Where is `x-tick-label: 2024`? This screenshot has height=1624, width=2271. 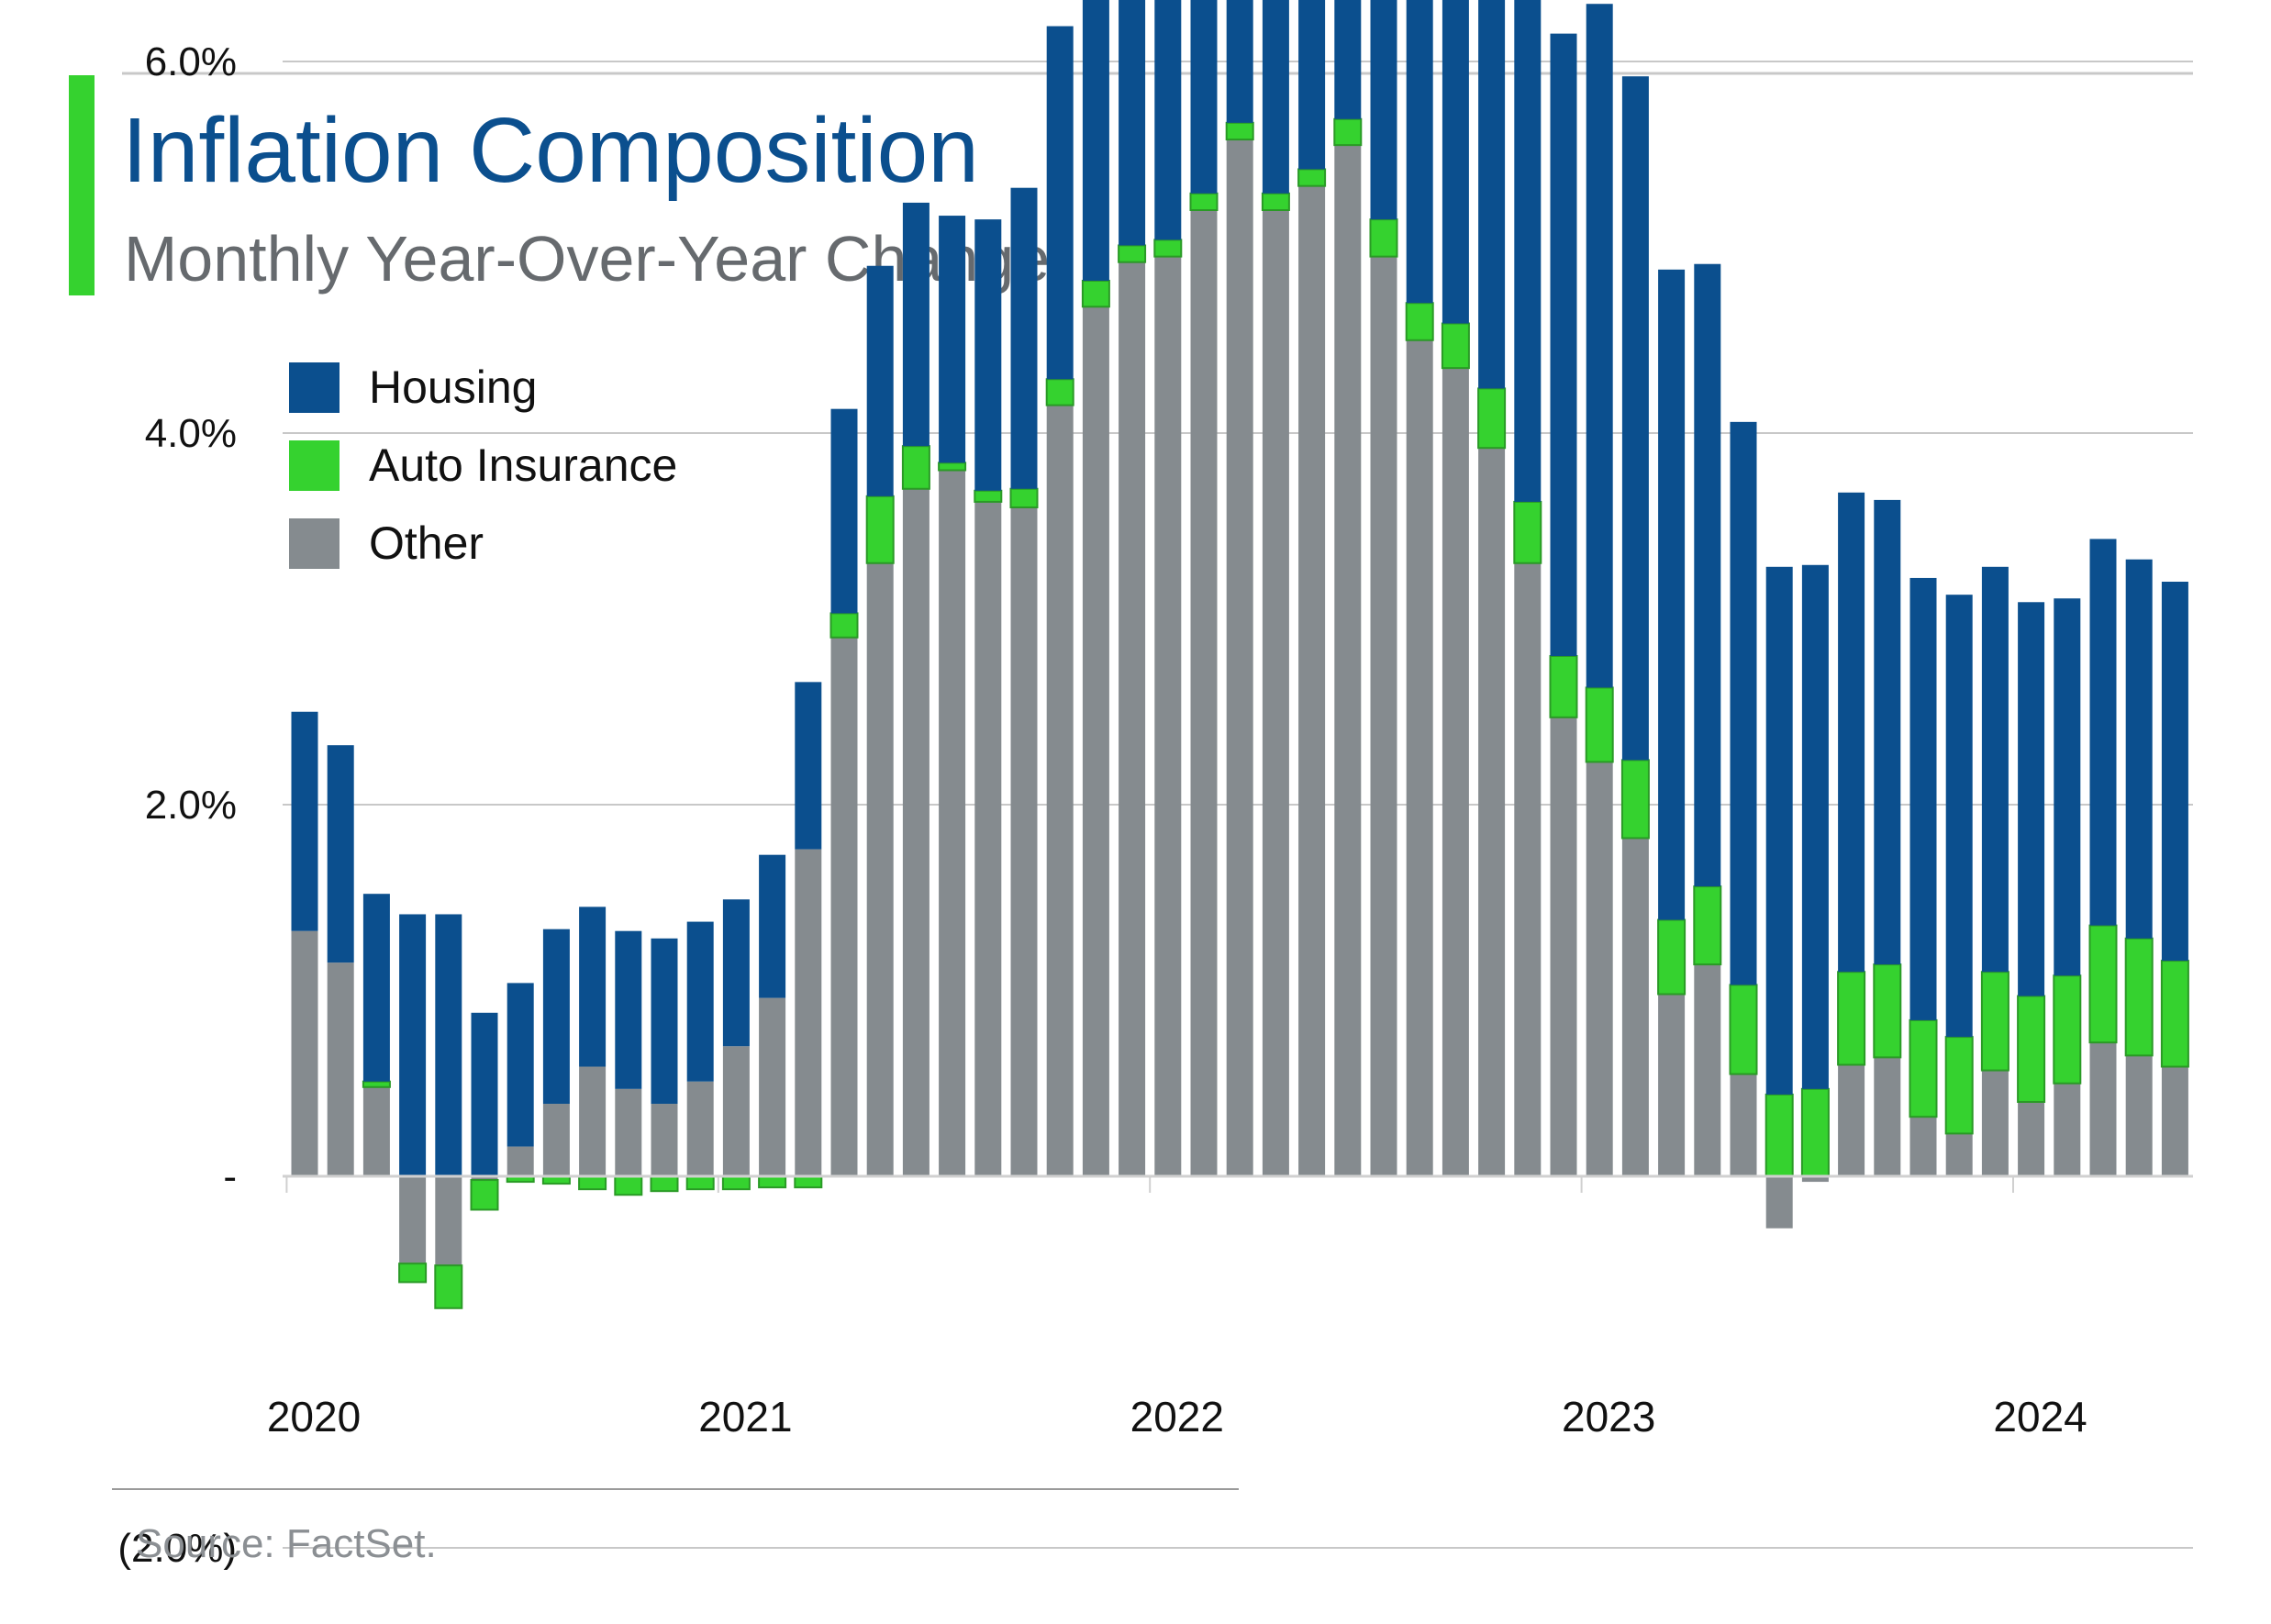 x-tick-label: 2024 is located at coordinates (2040, 1416).